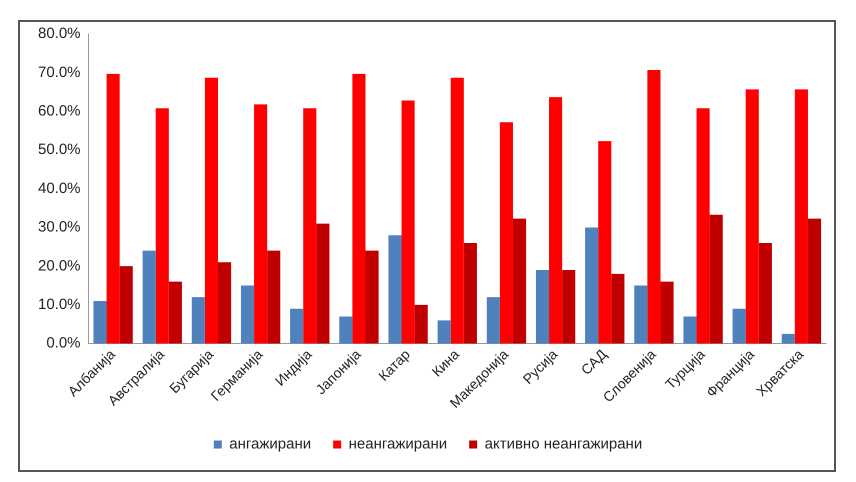 The height and width of the screenshot is (482, 856). What do you see at coordinates (59, 304) in the screenshot?
I see `y-tick-label: 10.0%` at bounding box center [59, 304].